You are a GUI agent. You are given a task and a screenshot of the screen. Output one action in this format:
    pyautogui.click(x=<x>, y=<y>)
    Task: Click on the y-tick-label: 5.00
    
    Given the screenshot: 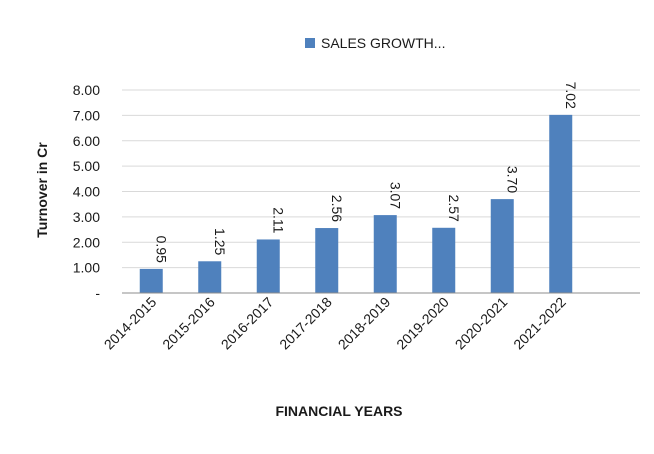 What is the action you would take?
    pyautogui.click(x=86, y=166)
    